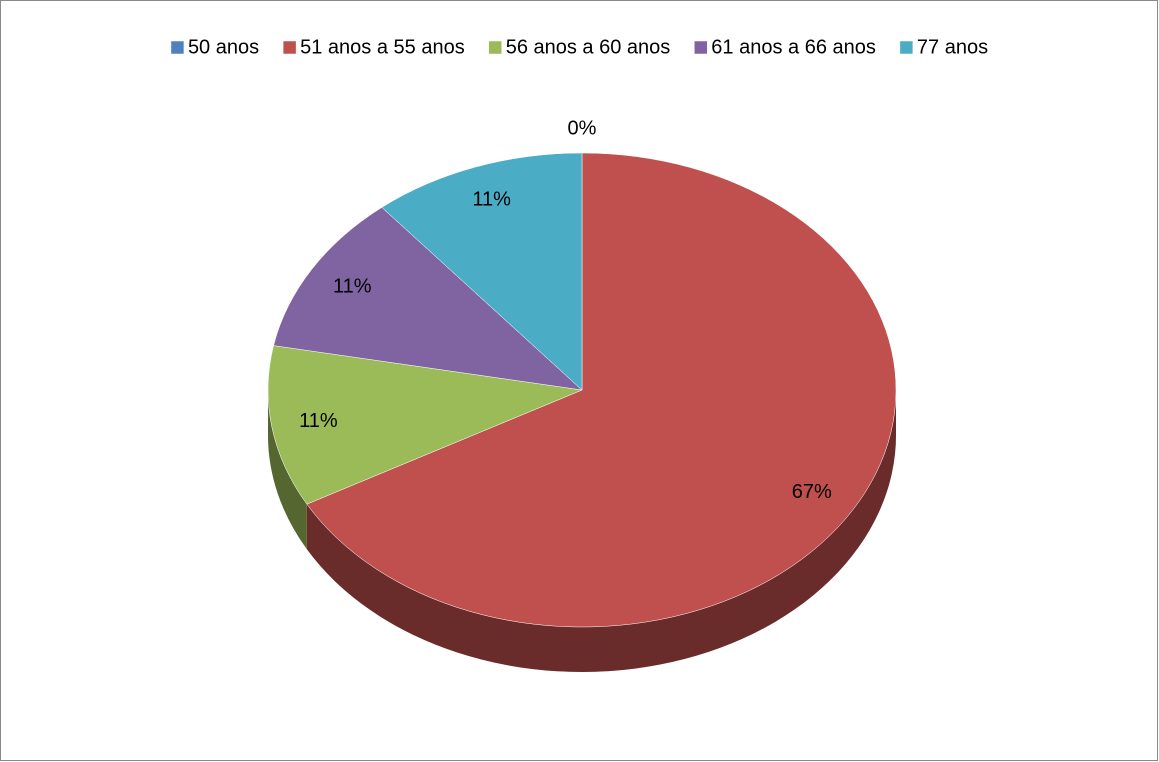  Describe the element at coordinates (812, 492) in the screenshot. I see `data-label: 67%` at that location.